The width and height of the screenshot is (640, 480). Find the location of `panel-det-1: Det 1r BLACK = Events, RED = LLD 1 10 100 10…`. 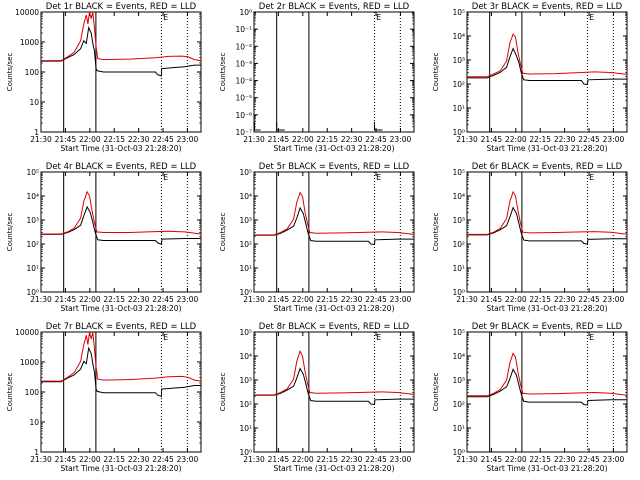

panel-det-1: Det 1r BLACK = Events, RED = LLD 1 10 100 10… is located at coordinates (104, 77).